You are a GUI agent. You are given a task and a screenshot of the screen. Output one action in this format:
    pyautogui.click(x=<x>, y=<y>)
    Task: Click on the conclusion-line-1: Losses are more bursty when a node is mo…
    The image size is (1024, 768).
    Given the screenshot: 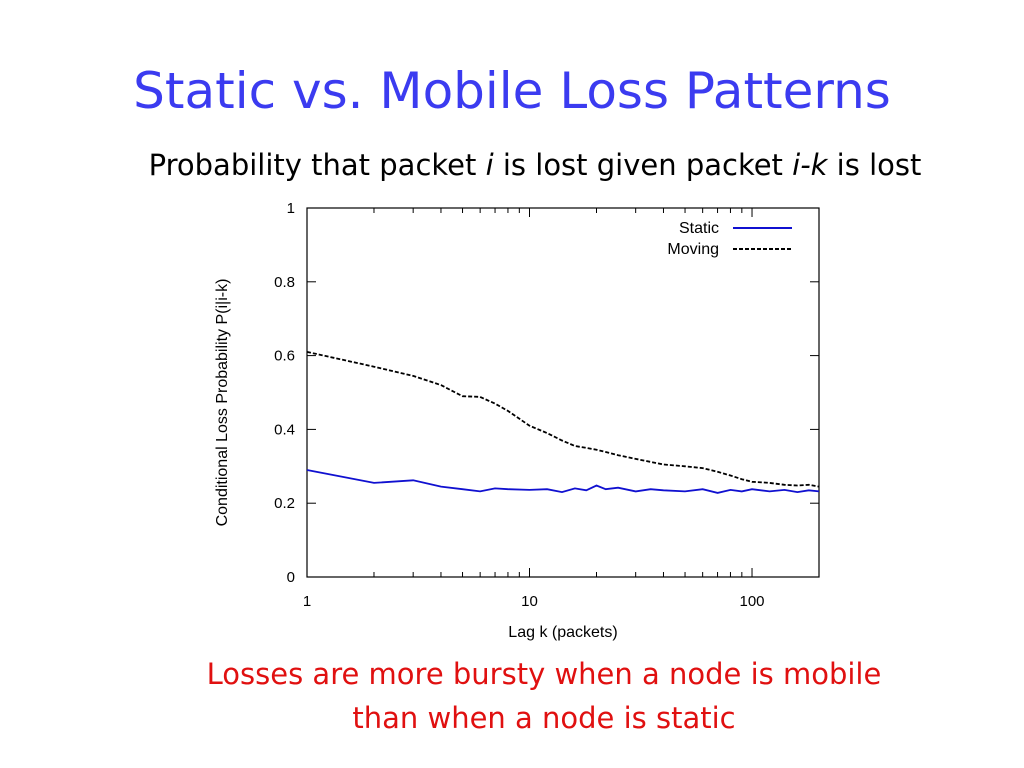 What is the action you would take?
    pyautogui.click(x=544, y=674)
    